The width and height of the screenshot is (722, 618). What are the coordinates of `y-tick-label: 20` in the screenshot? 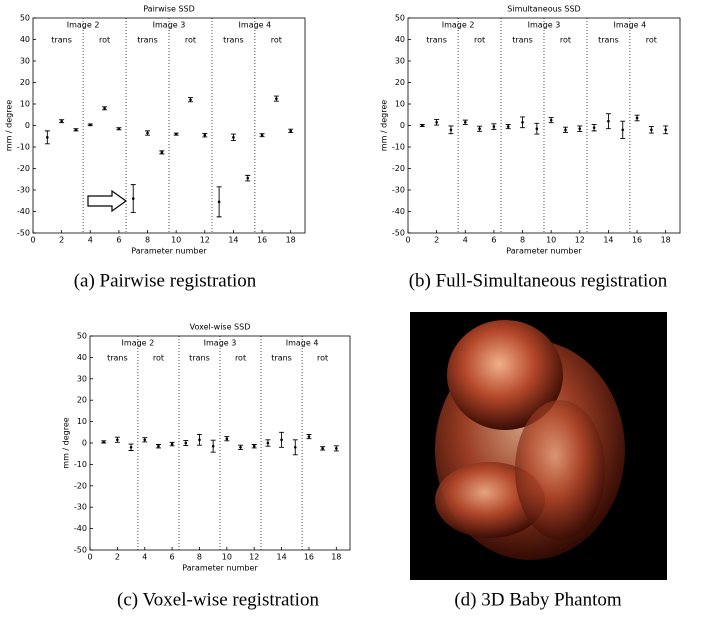 It's located at (400, 82).